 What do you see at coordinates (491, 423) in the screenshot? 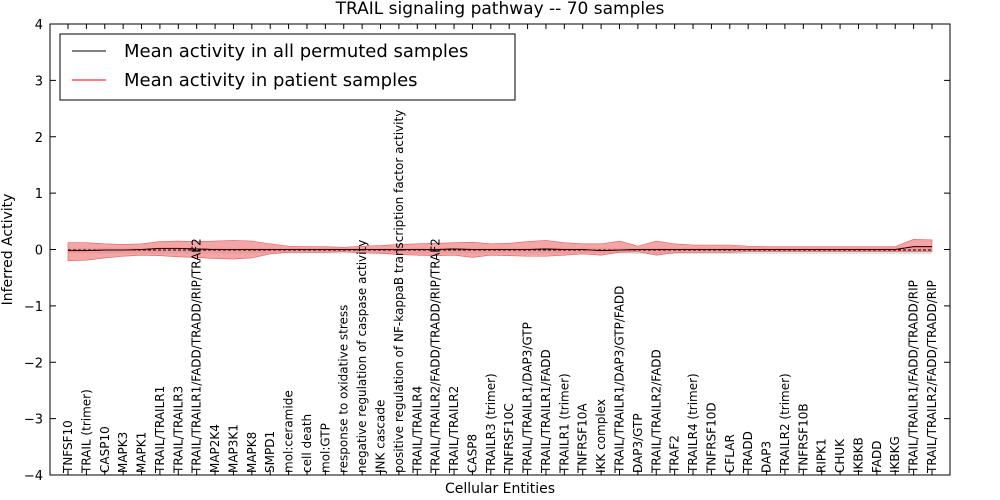
I see `x-category-label: TRAILR3 (trimer)` at bounding box center [491, 423].